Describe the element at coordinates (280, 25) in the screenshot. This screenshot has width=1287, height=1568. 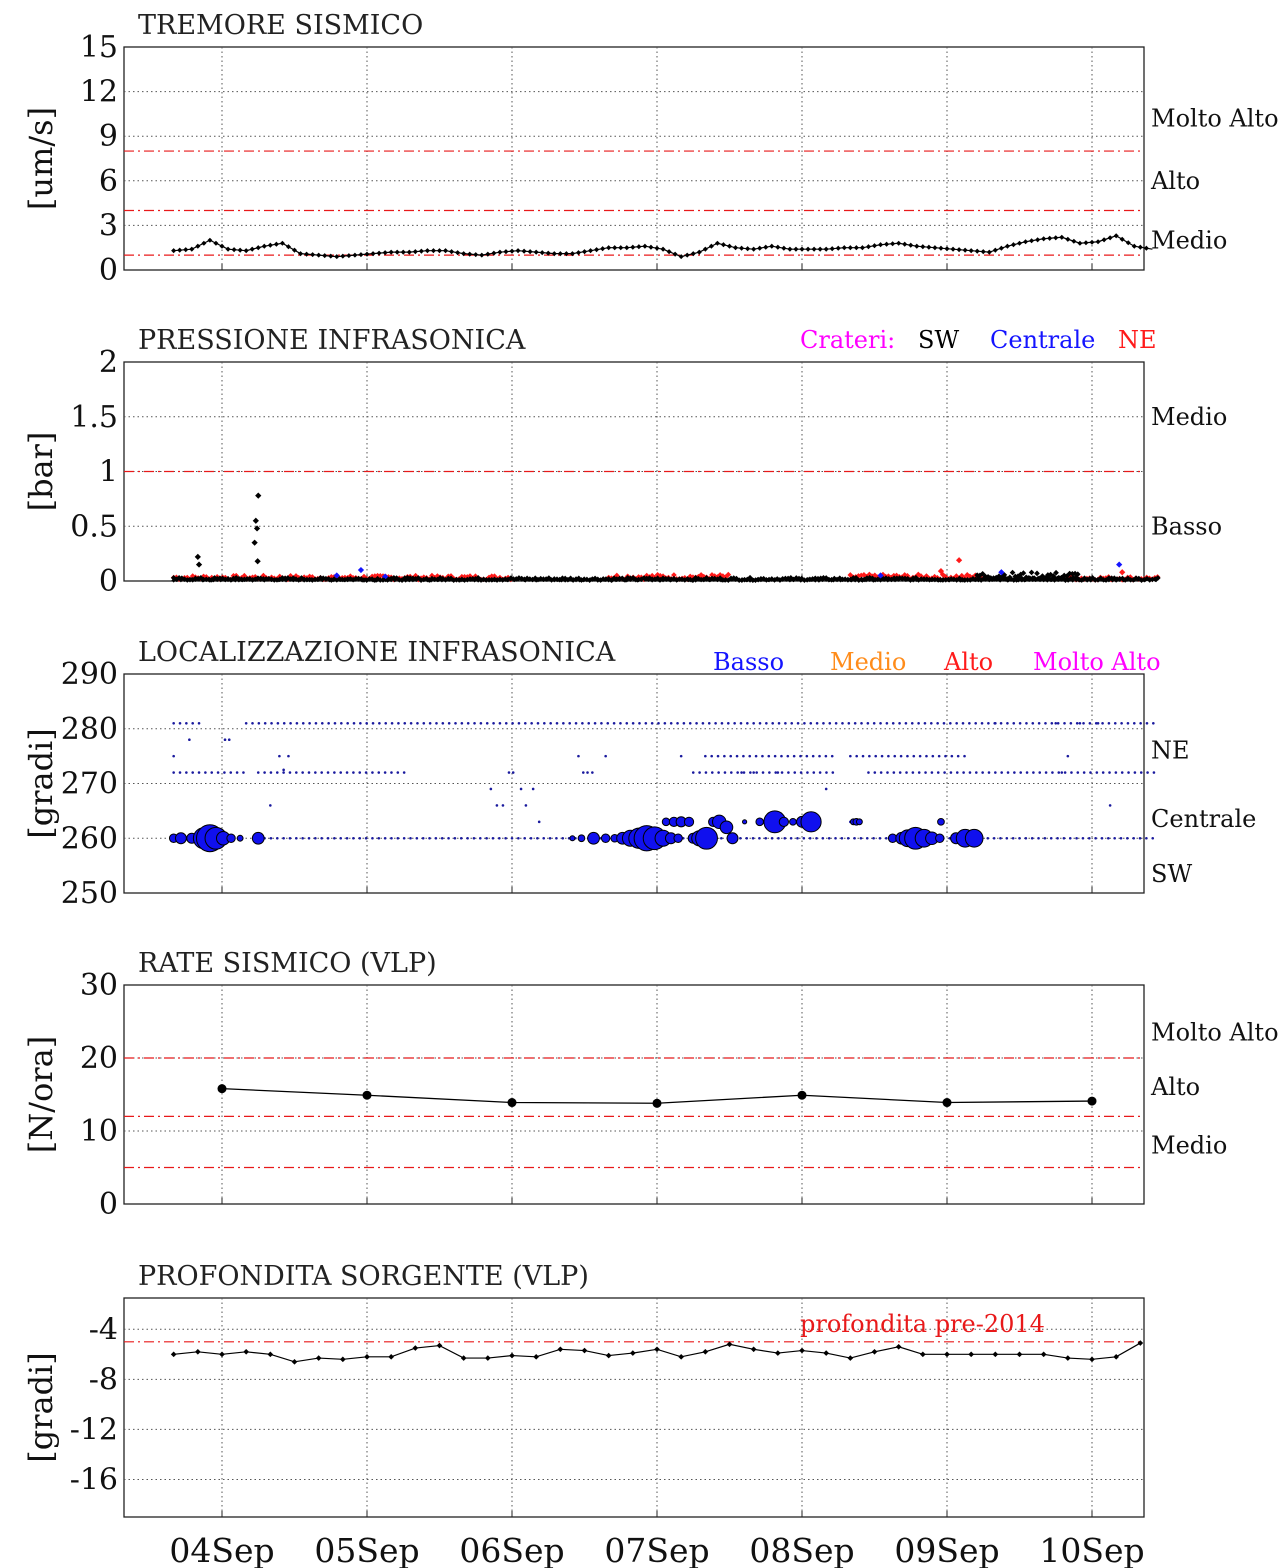
I see `panel-title: TREMORE SISMICO` at that location.